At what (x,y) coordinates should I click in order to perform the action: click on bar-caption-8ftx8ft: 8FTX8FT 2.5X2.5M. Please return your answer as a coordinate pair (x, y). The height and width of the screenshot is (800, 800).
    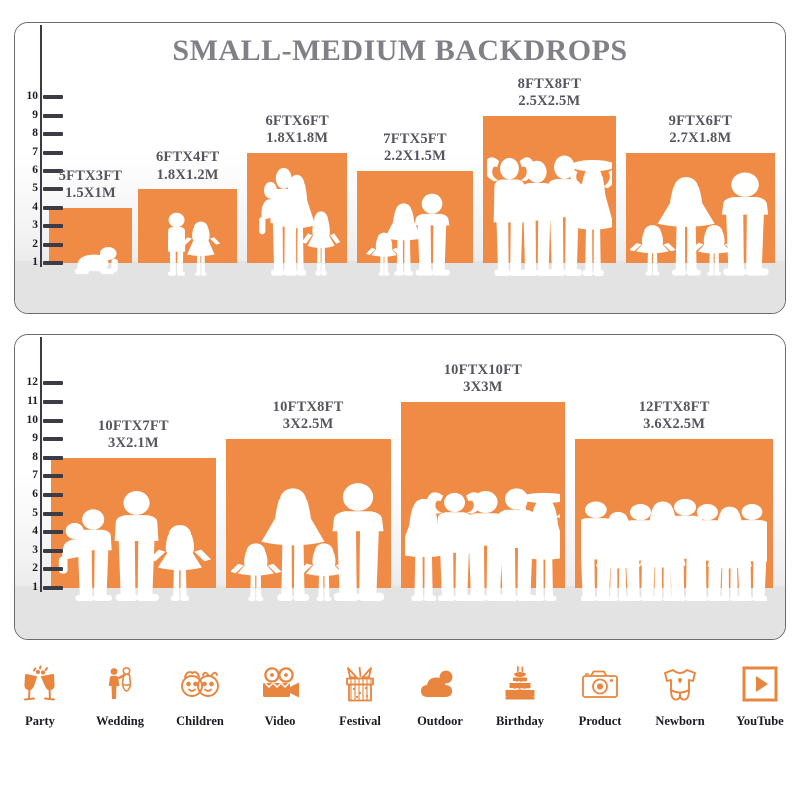
    Looking at the image, I should click on (549, 93).